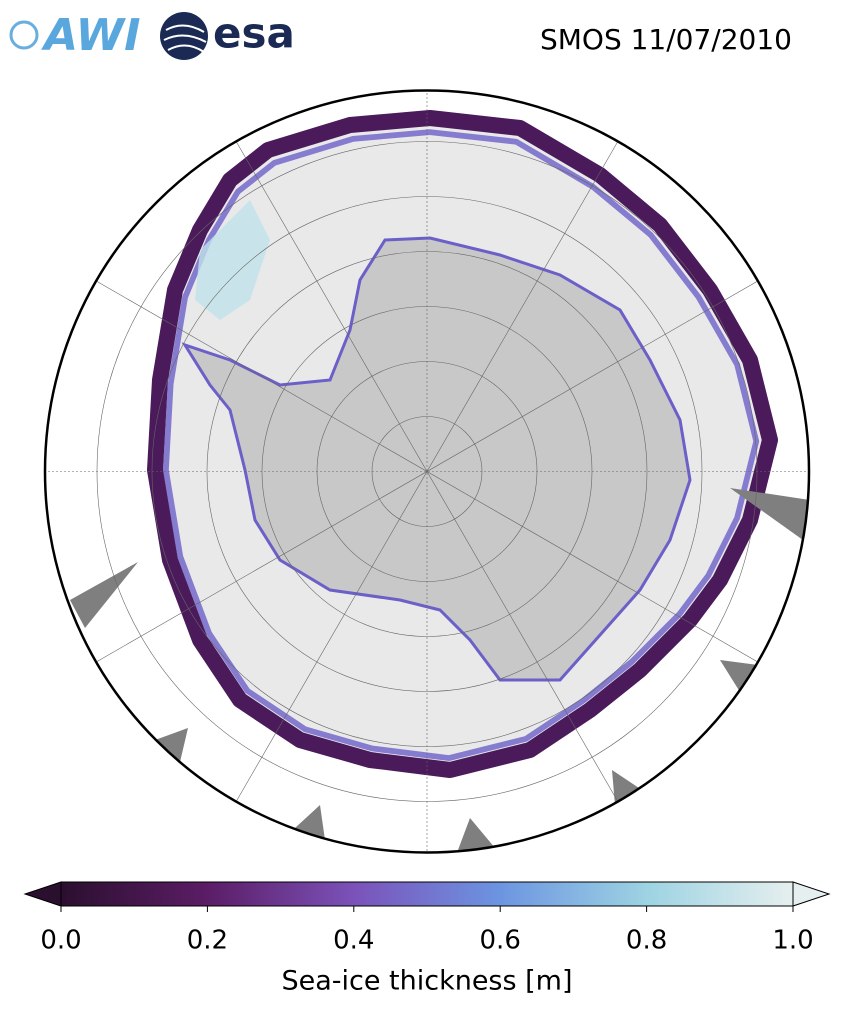 The height and width of the screenshot is (1026, 854). Describe the element at coordinates (646, 941) in the screenshot. I see `colorbar-tick-label: 0.8` at that location.